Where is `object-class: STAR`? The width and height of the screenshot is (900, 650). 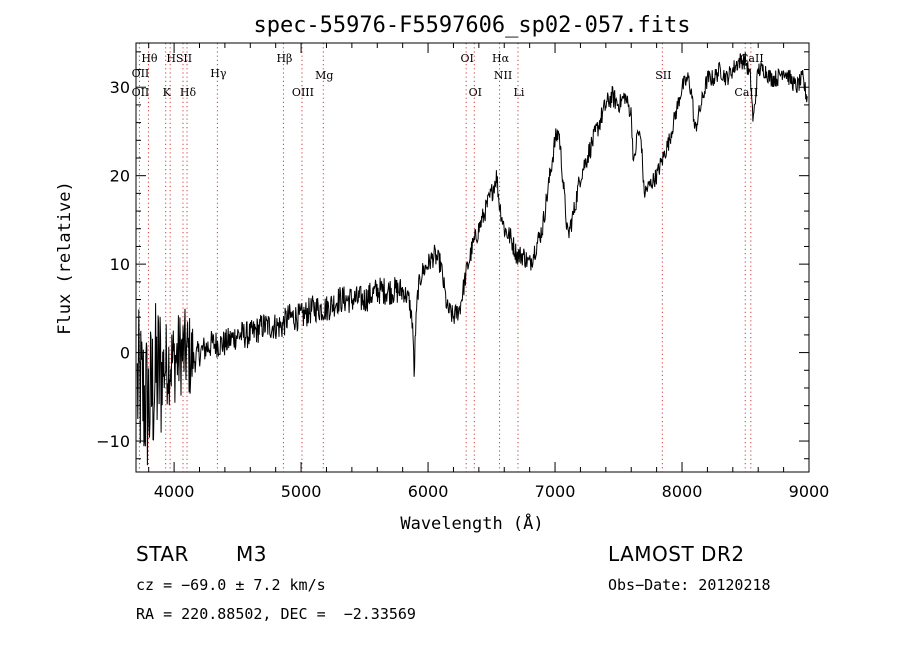 object-class: STAR is located at coordinates (162, 554).